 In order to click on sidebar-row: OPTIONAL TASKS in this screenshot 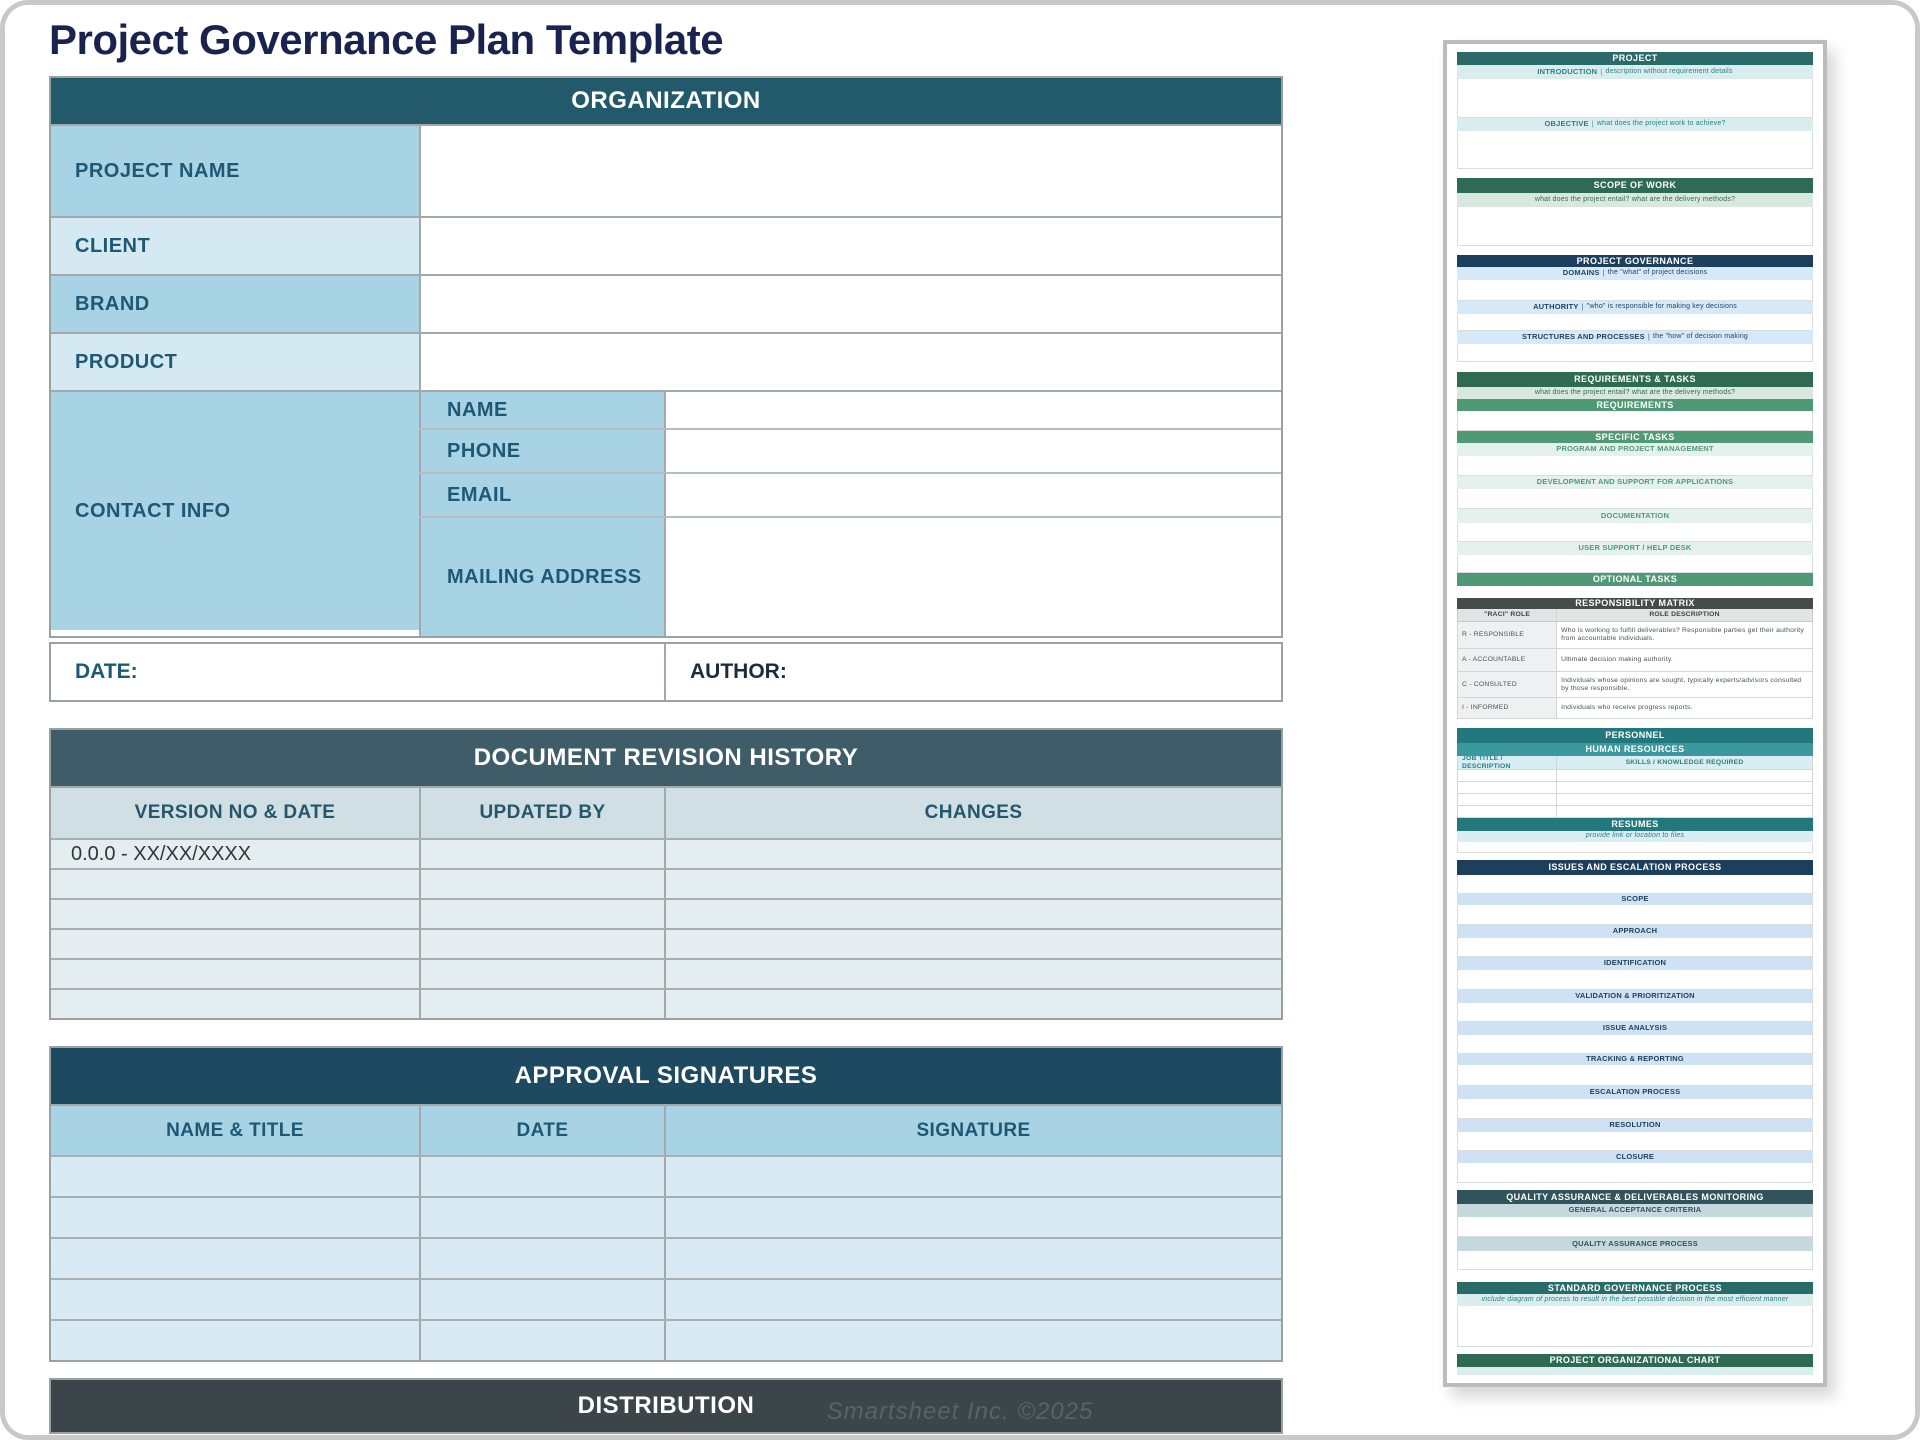, I will do `click(1635, 579)`.